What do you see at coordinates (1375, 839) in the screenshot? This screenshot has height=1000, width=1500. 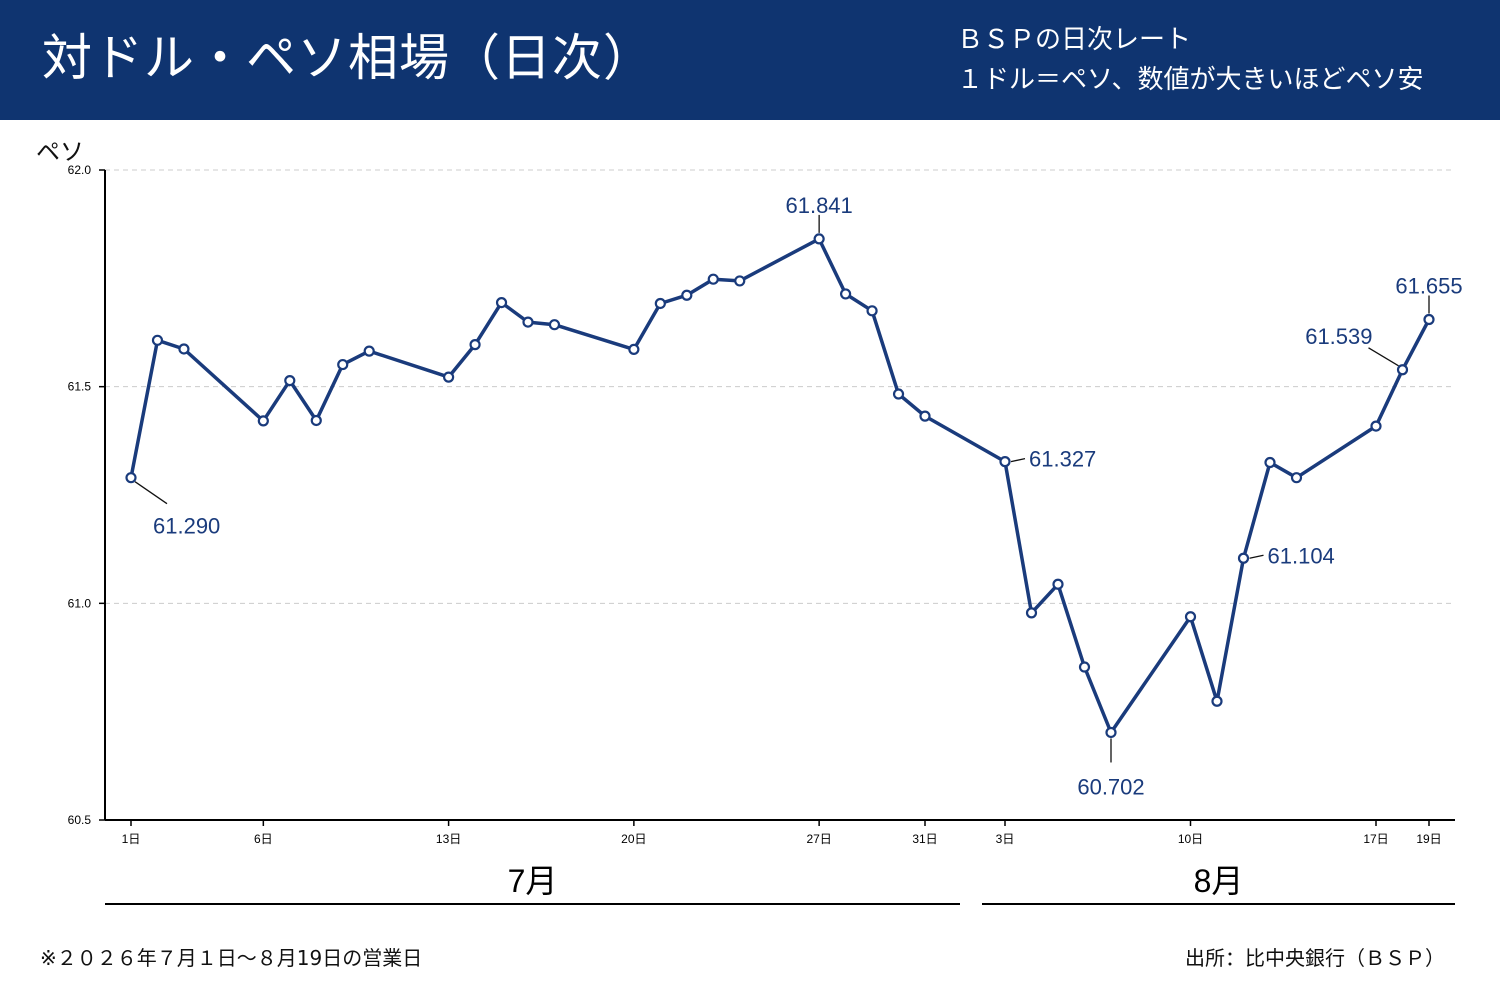 I see `x-tick-label: 17日` at bounding box center [1375, 839].